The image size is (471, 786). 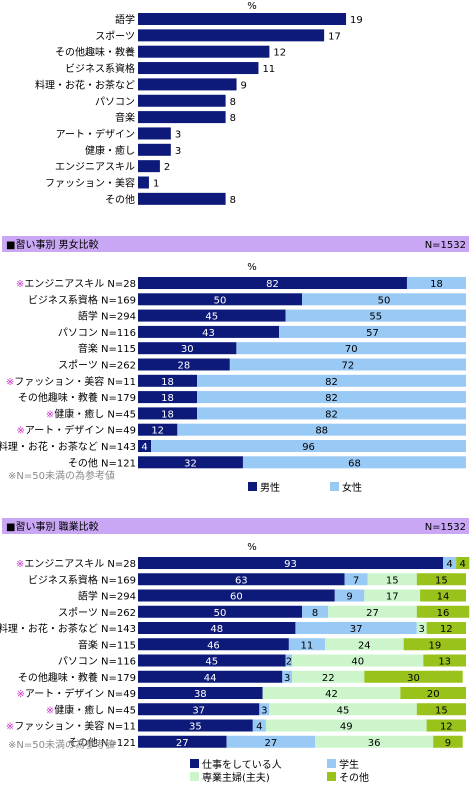 I want to click on section-title: ■習い事別 職業比較, so click(x=52, y=526).